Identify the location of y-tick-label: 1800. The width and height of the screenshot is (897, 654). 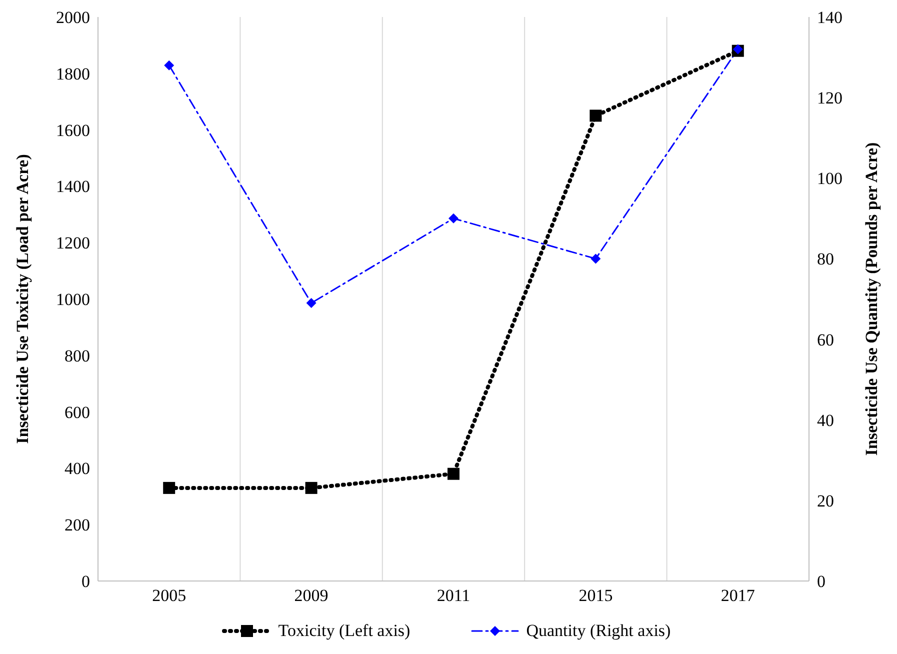
(73, 74).